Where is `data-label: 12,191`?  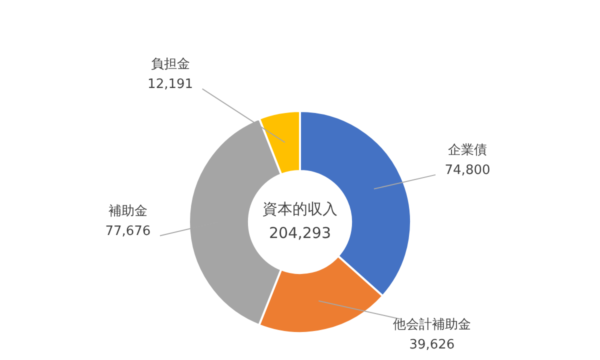
data-label: 12,191 is located at coordinates (171, 84).